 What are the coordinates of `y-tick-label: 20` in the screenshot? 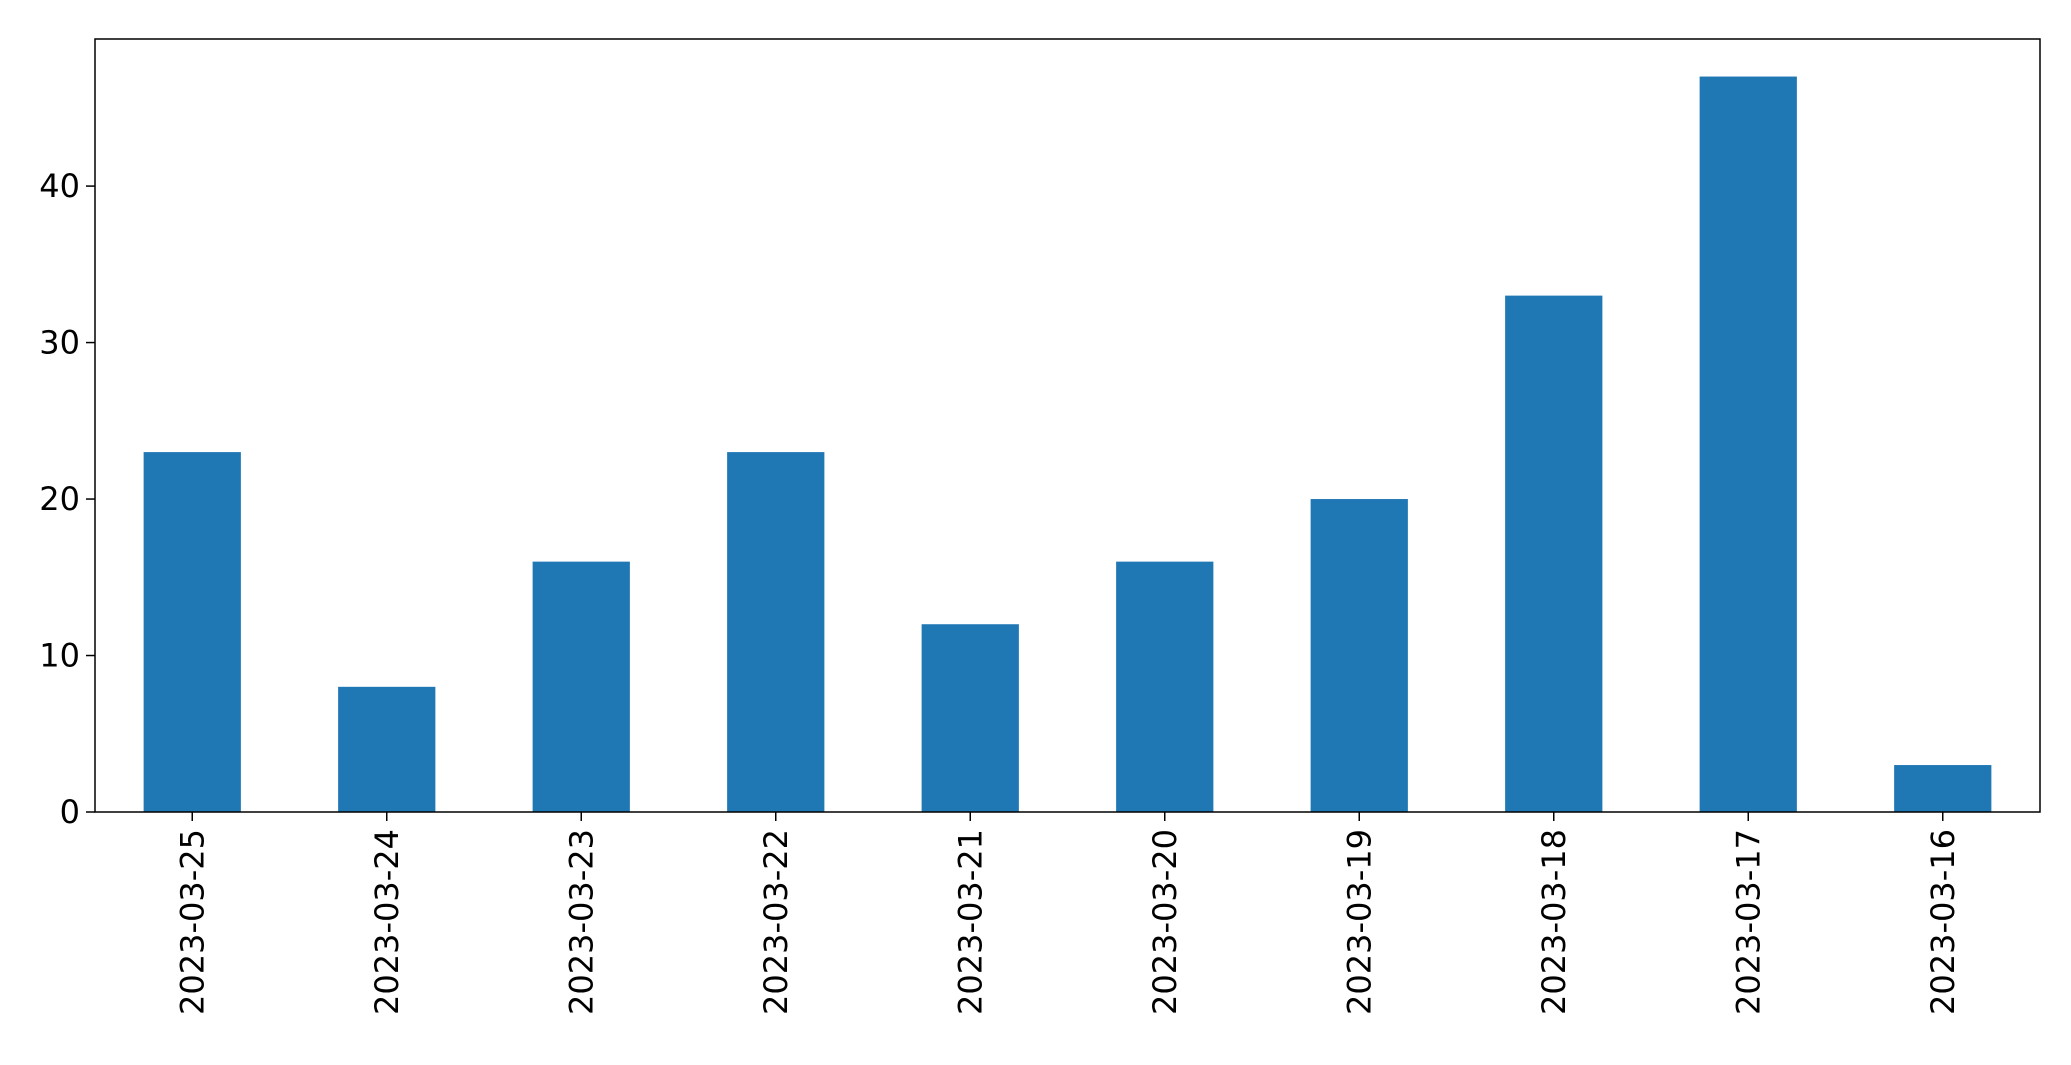 It's located at (59, 499).